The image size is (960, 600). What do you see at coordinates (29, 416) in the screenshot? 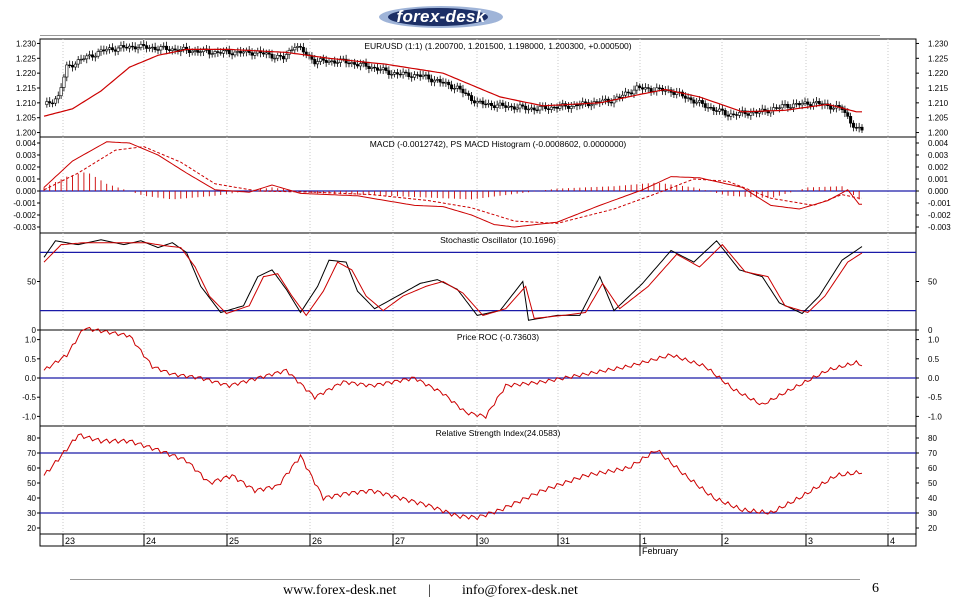
I see `y-tick-left: -1.0` at bounding box center [29, 416].